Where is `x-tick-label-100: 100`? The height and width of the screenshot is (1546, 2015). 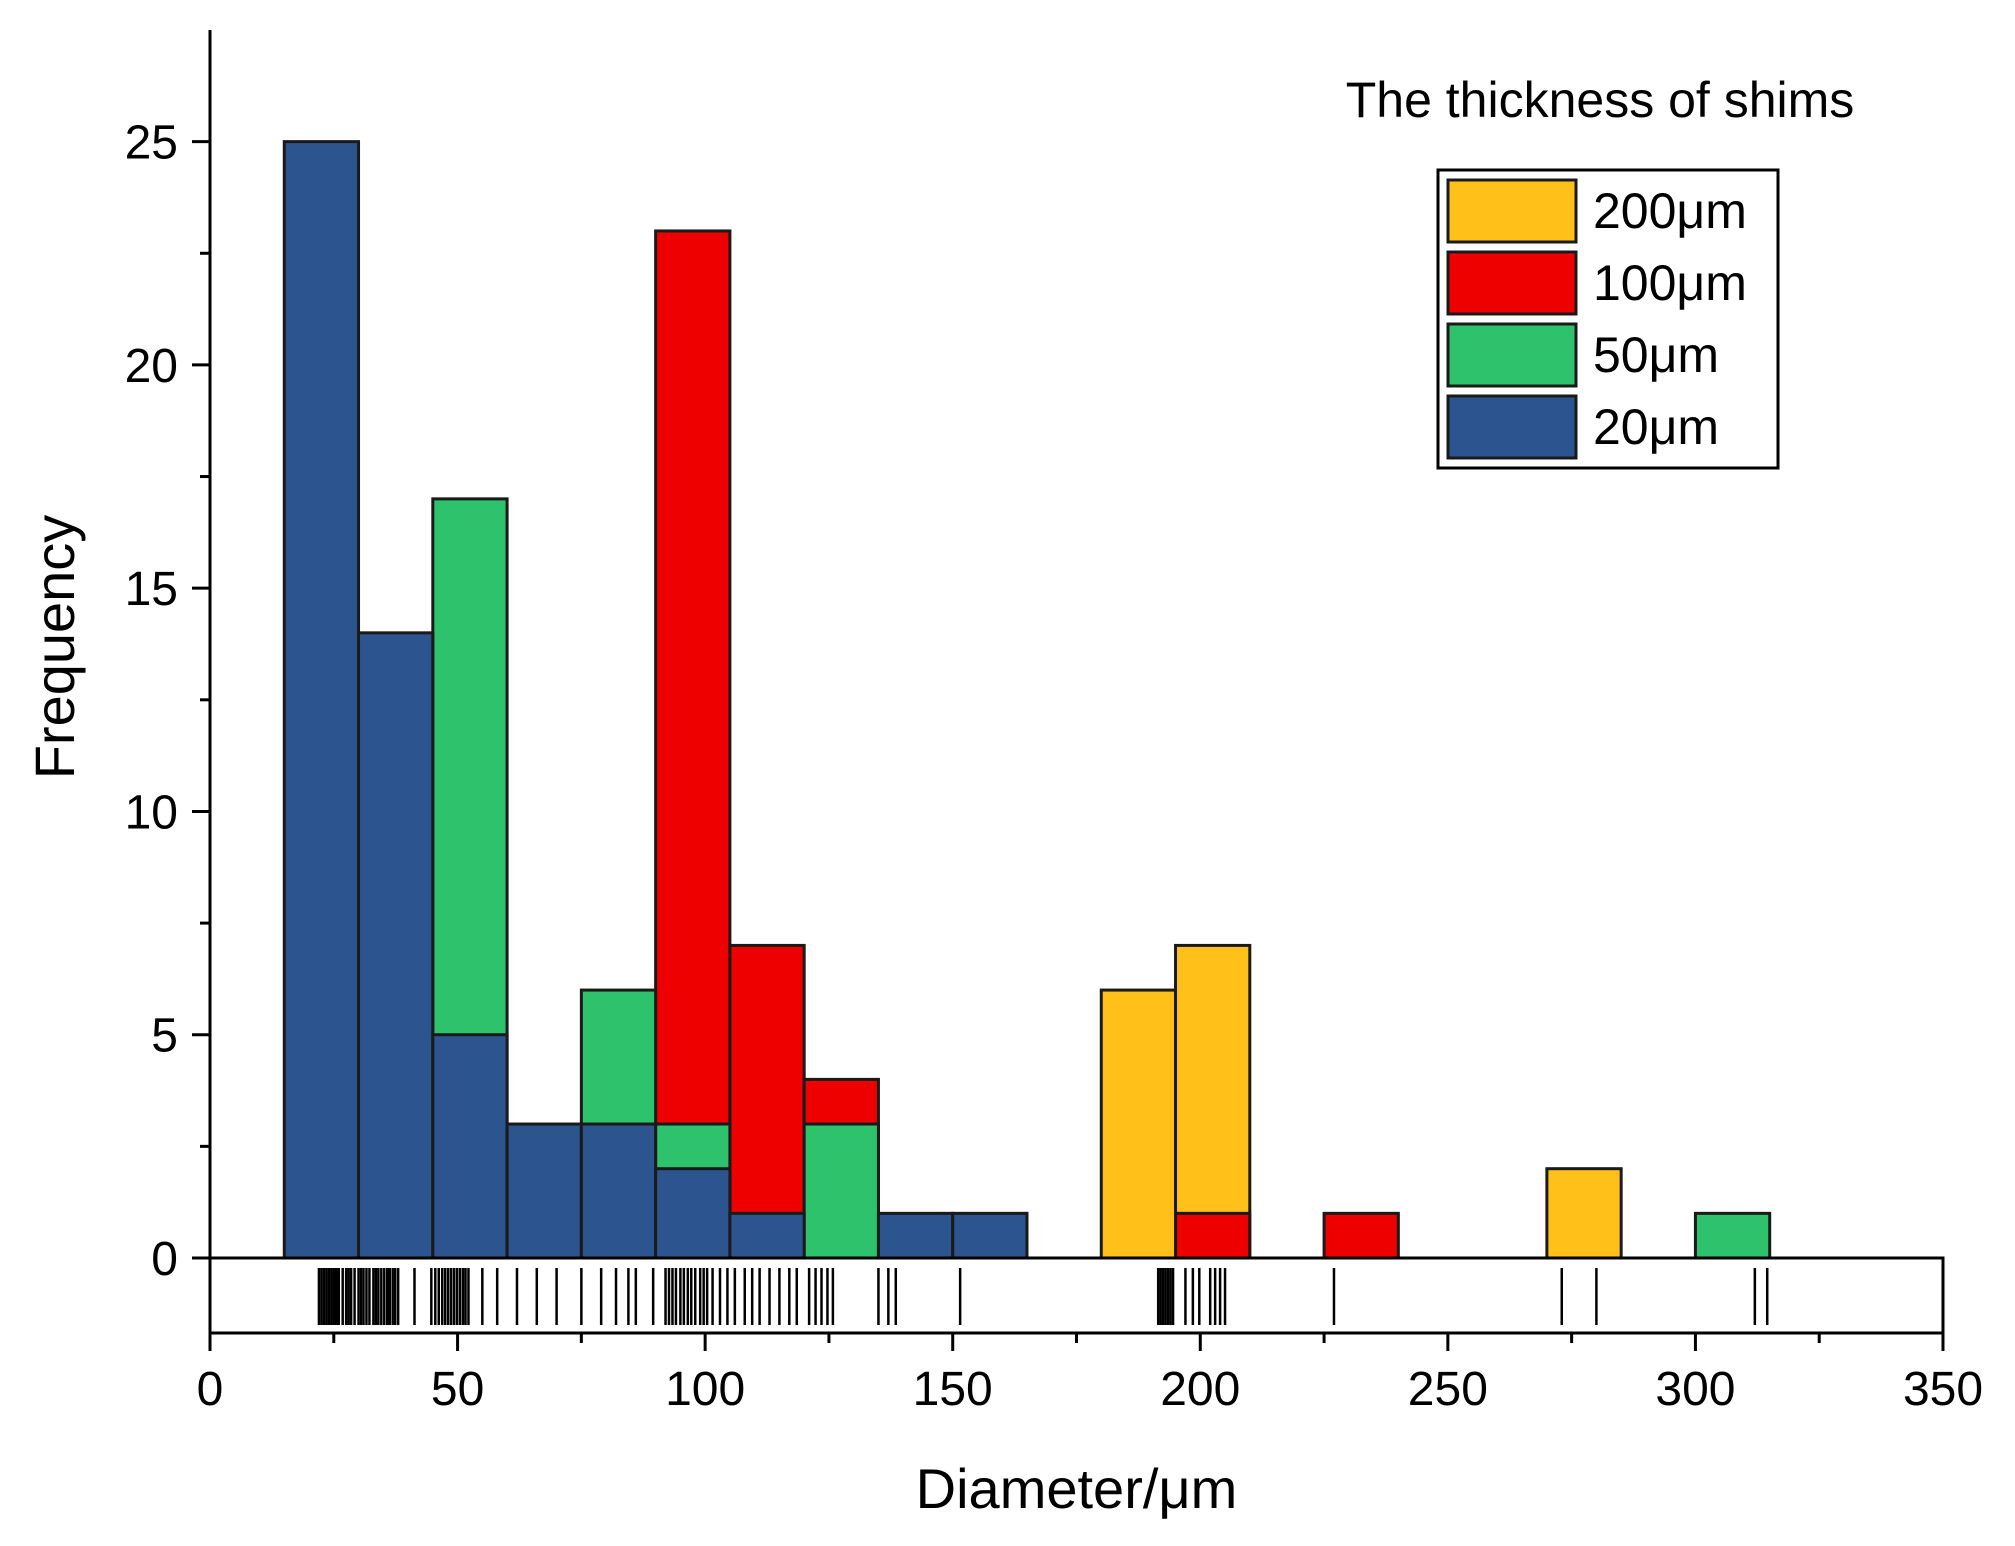
x-tick-label-100: 100 is located at coordinates (705, 1389).